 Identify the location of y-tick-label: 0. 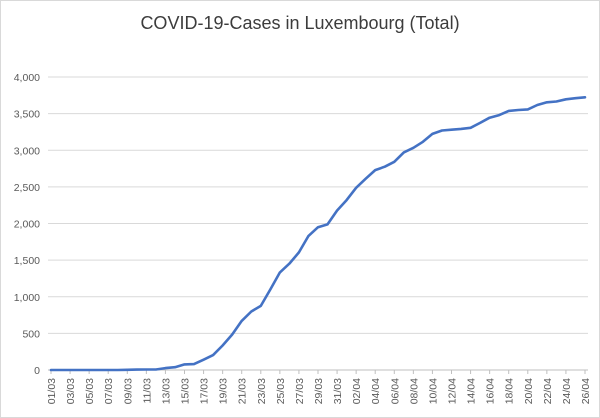
(37, 371).